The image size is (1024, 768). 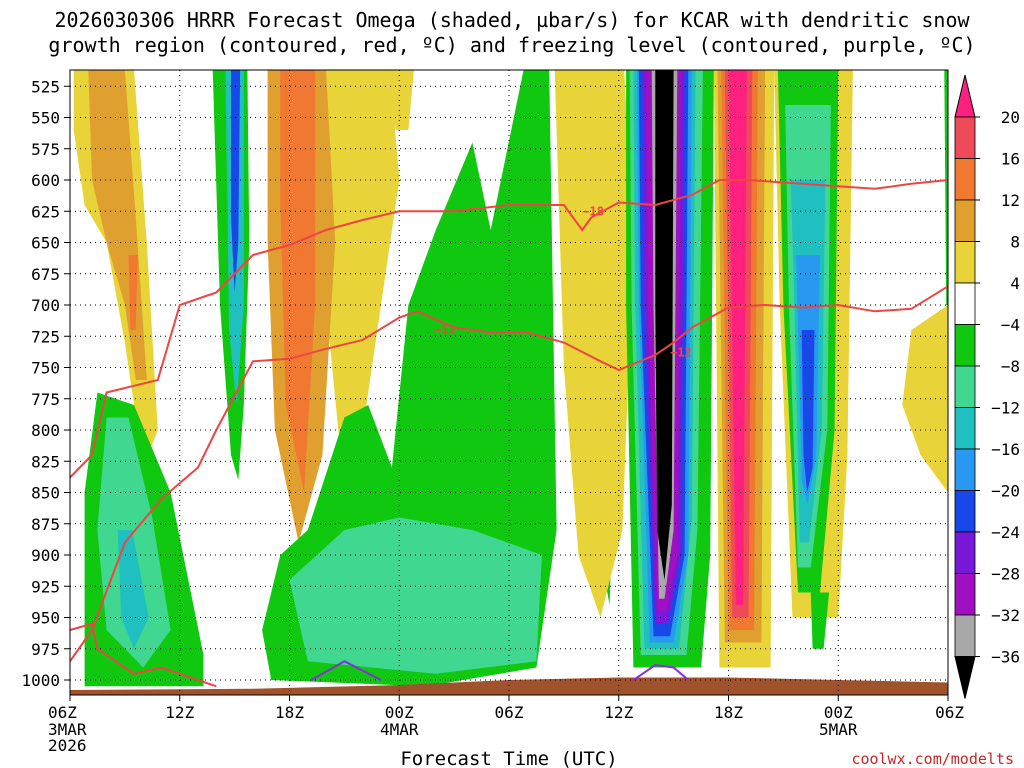 What do you see at coordinates (499, 670) in the screenshot?
I see `freezing-level-contours` at bounding box center [499, 670].